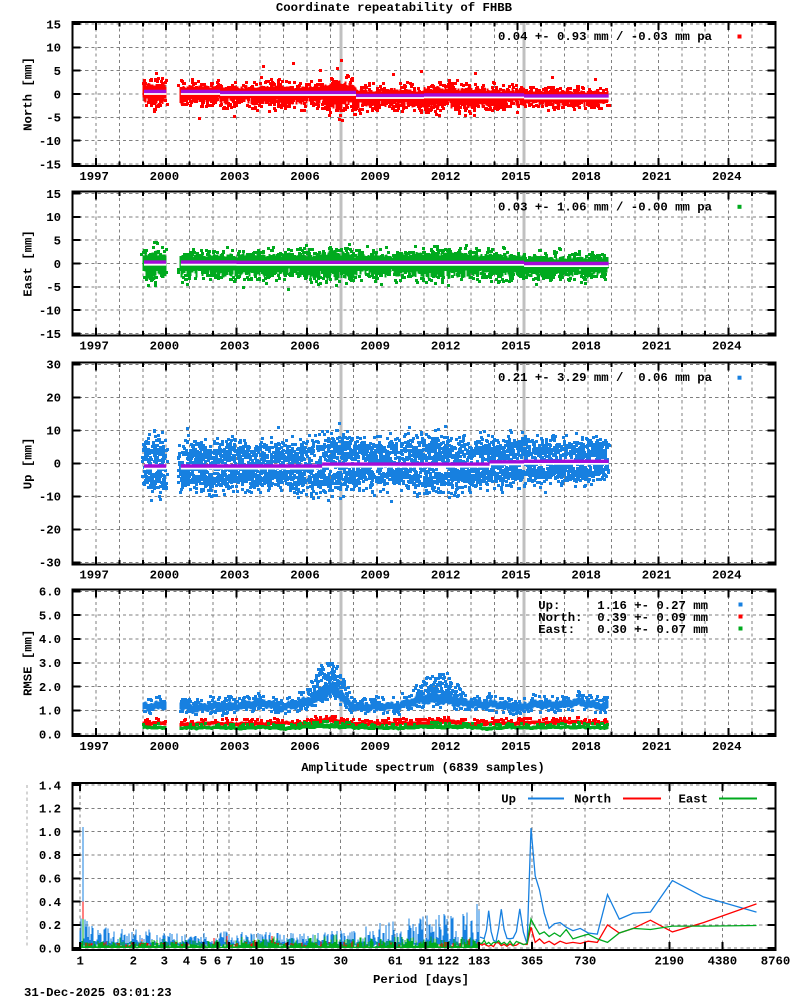 This screenshot has width=800, height=1005. Describe the element at coordinates (605, 207) in the screenshot. I see `svg-text: 0.03 +- 1.06 mm / -0.00 mm pa` at that location.